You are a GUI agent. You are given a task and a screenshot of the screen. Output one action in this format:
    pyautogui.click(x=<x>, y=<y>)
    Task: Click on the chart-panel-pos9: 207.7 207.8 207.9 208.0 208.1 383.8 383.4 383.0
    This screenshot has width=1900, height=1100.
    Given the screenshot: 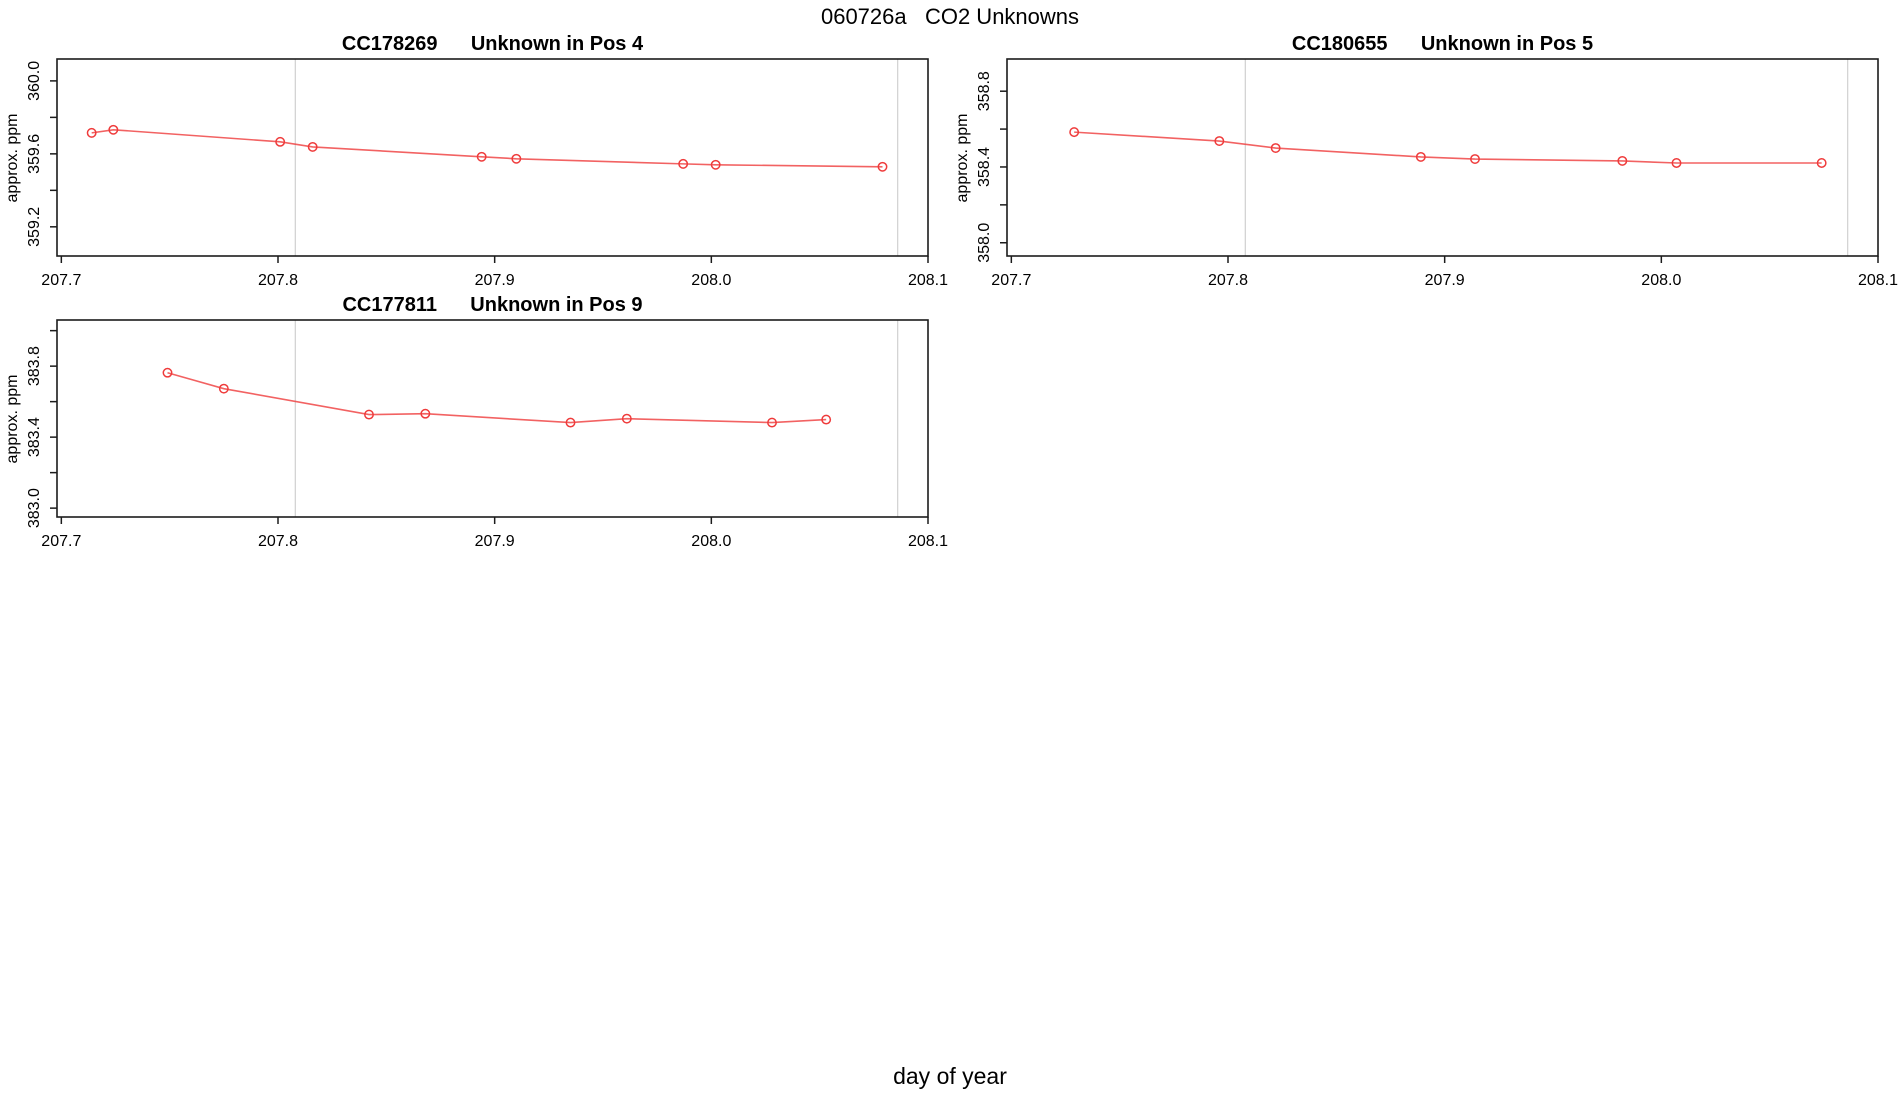 What is the action you would take?
    pyautogui.click(x=487, y=434)
    